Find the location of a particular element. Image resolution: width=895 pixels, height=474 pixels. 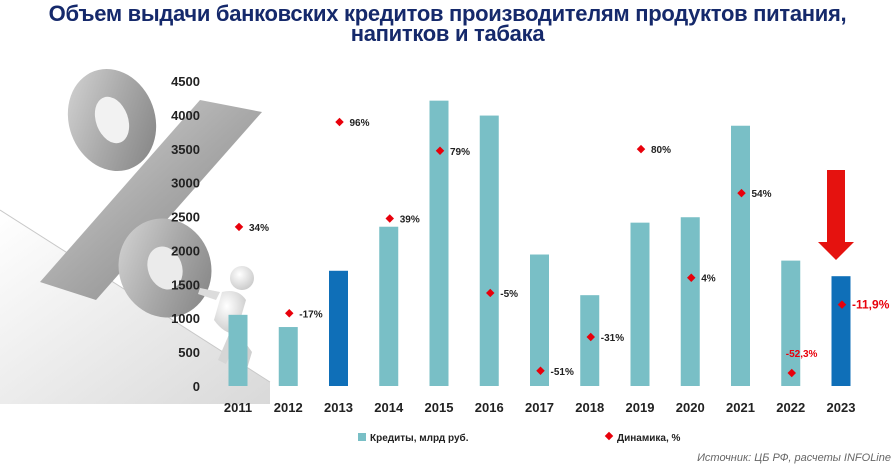

legend: Кредиты, млрд руб. Динамика, % is located at coordinates (519, 437).